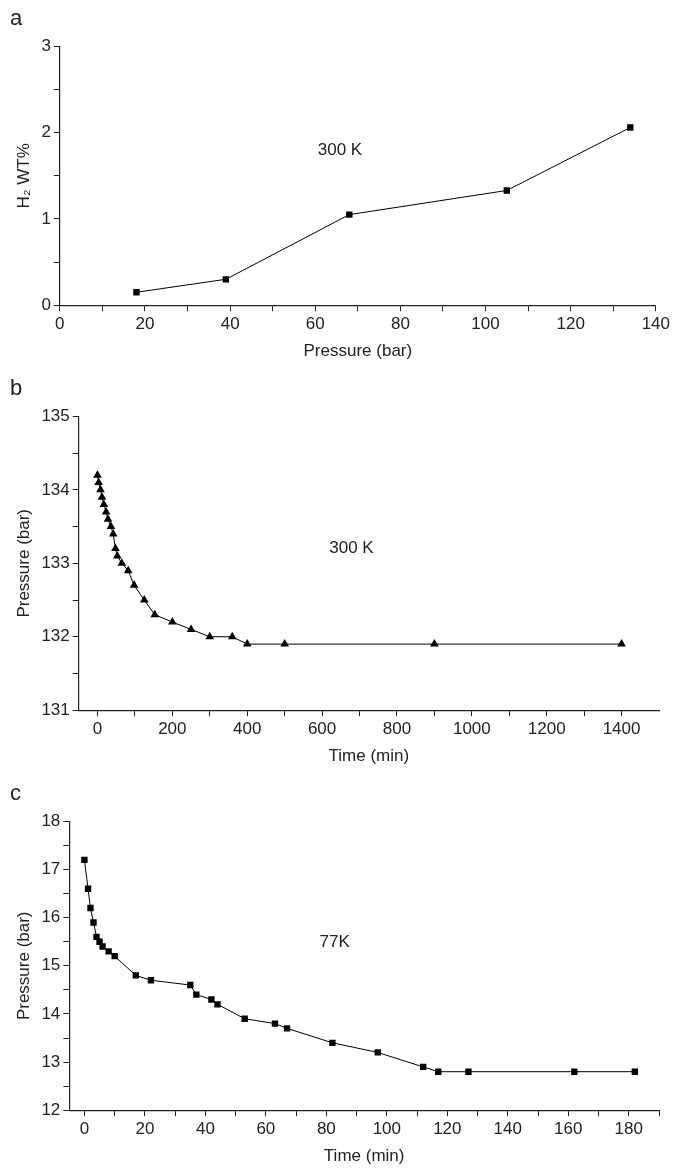  Describe the element at coordinates (471, 729) in the screenshot. I see `x-tick-label: 1000` at that location.